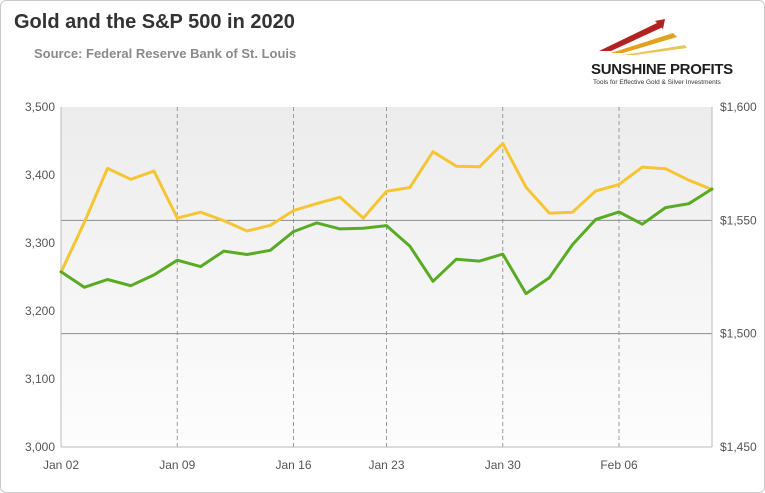  Describe the element at coordinates (738, 107) in the screenshot. I see `right-tick-label: $1,600` at that location.